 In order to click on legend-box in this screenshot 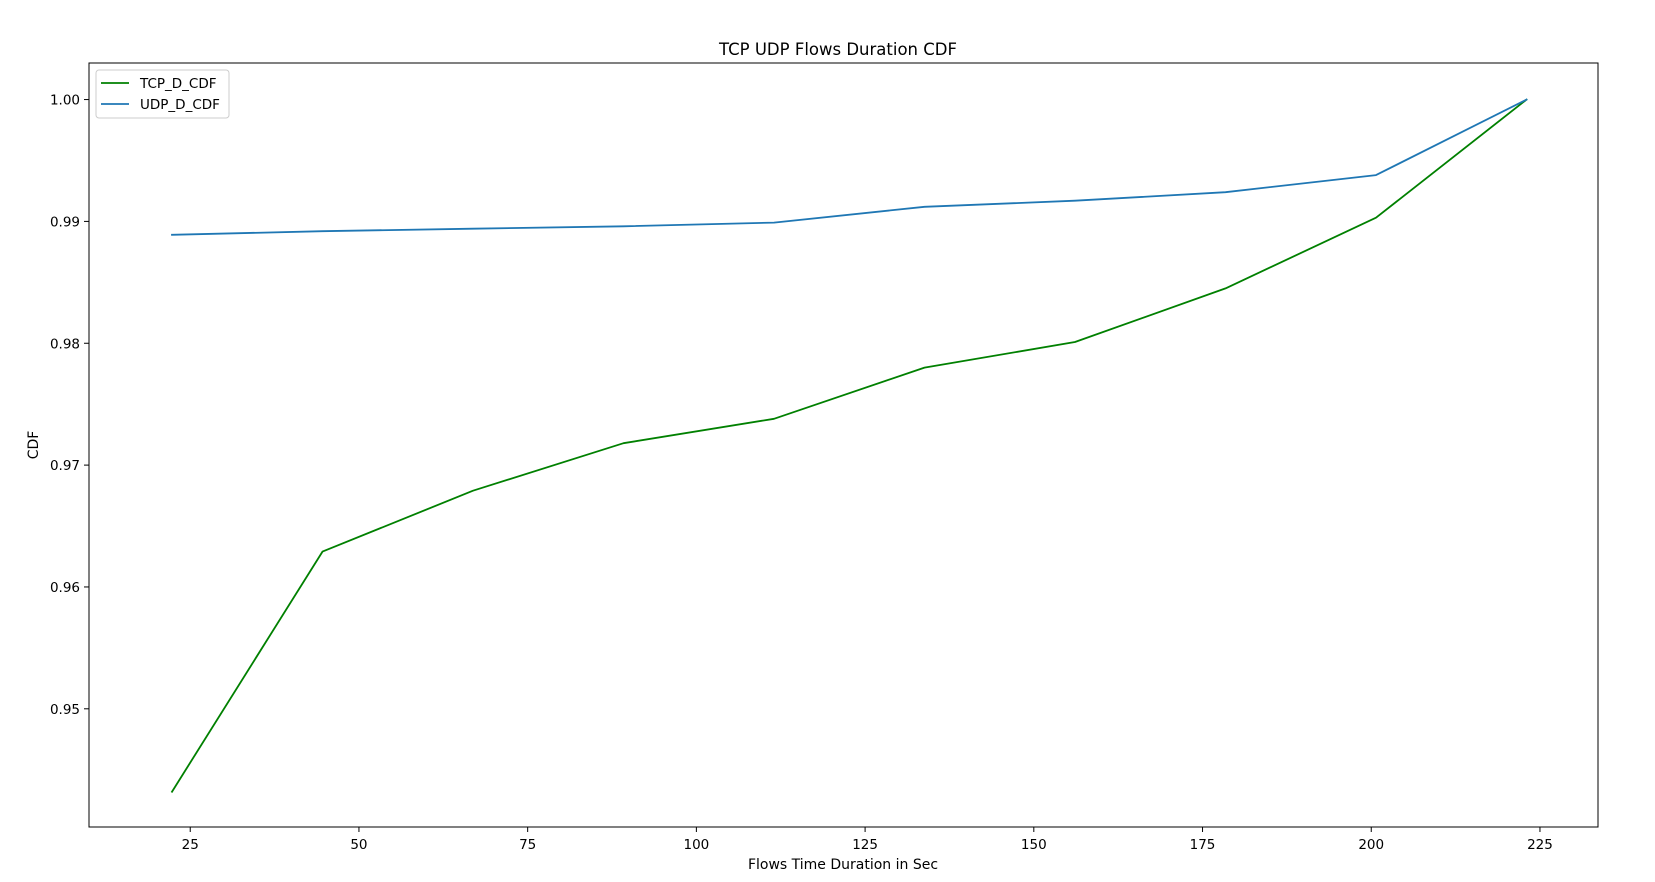, I will do `click(162, 94)`.